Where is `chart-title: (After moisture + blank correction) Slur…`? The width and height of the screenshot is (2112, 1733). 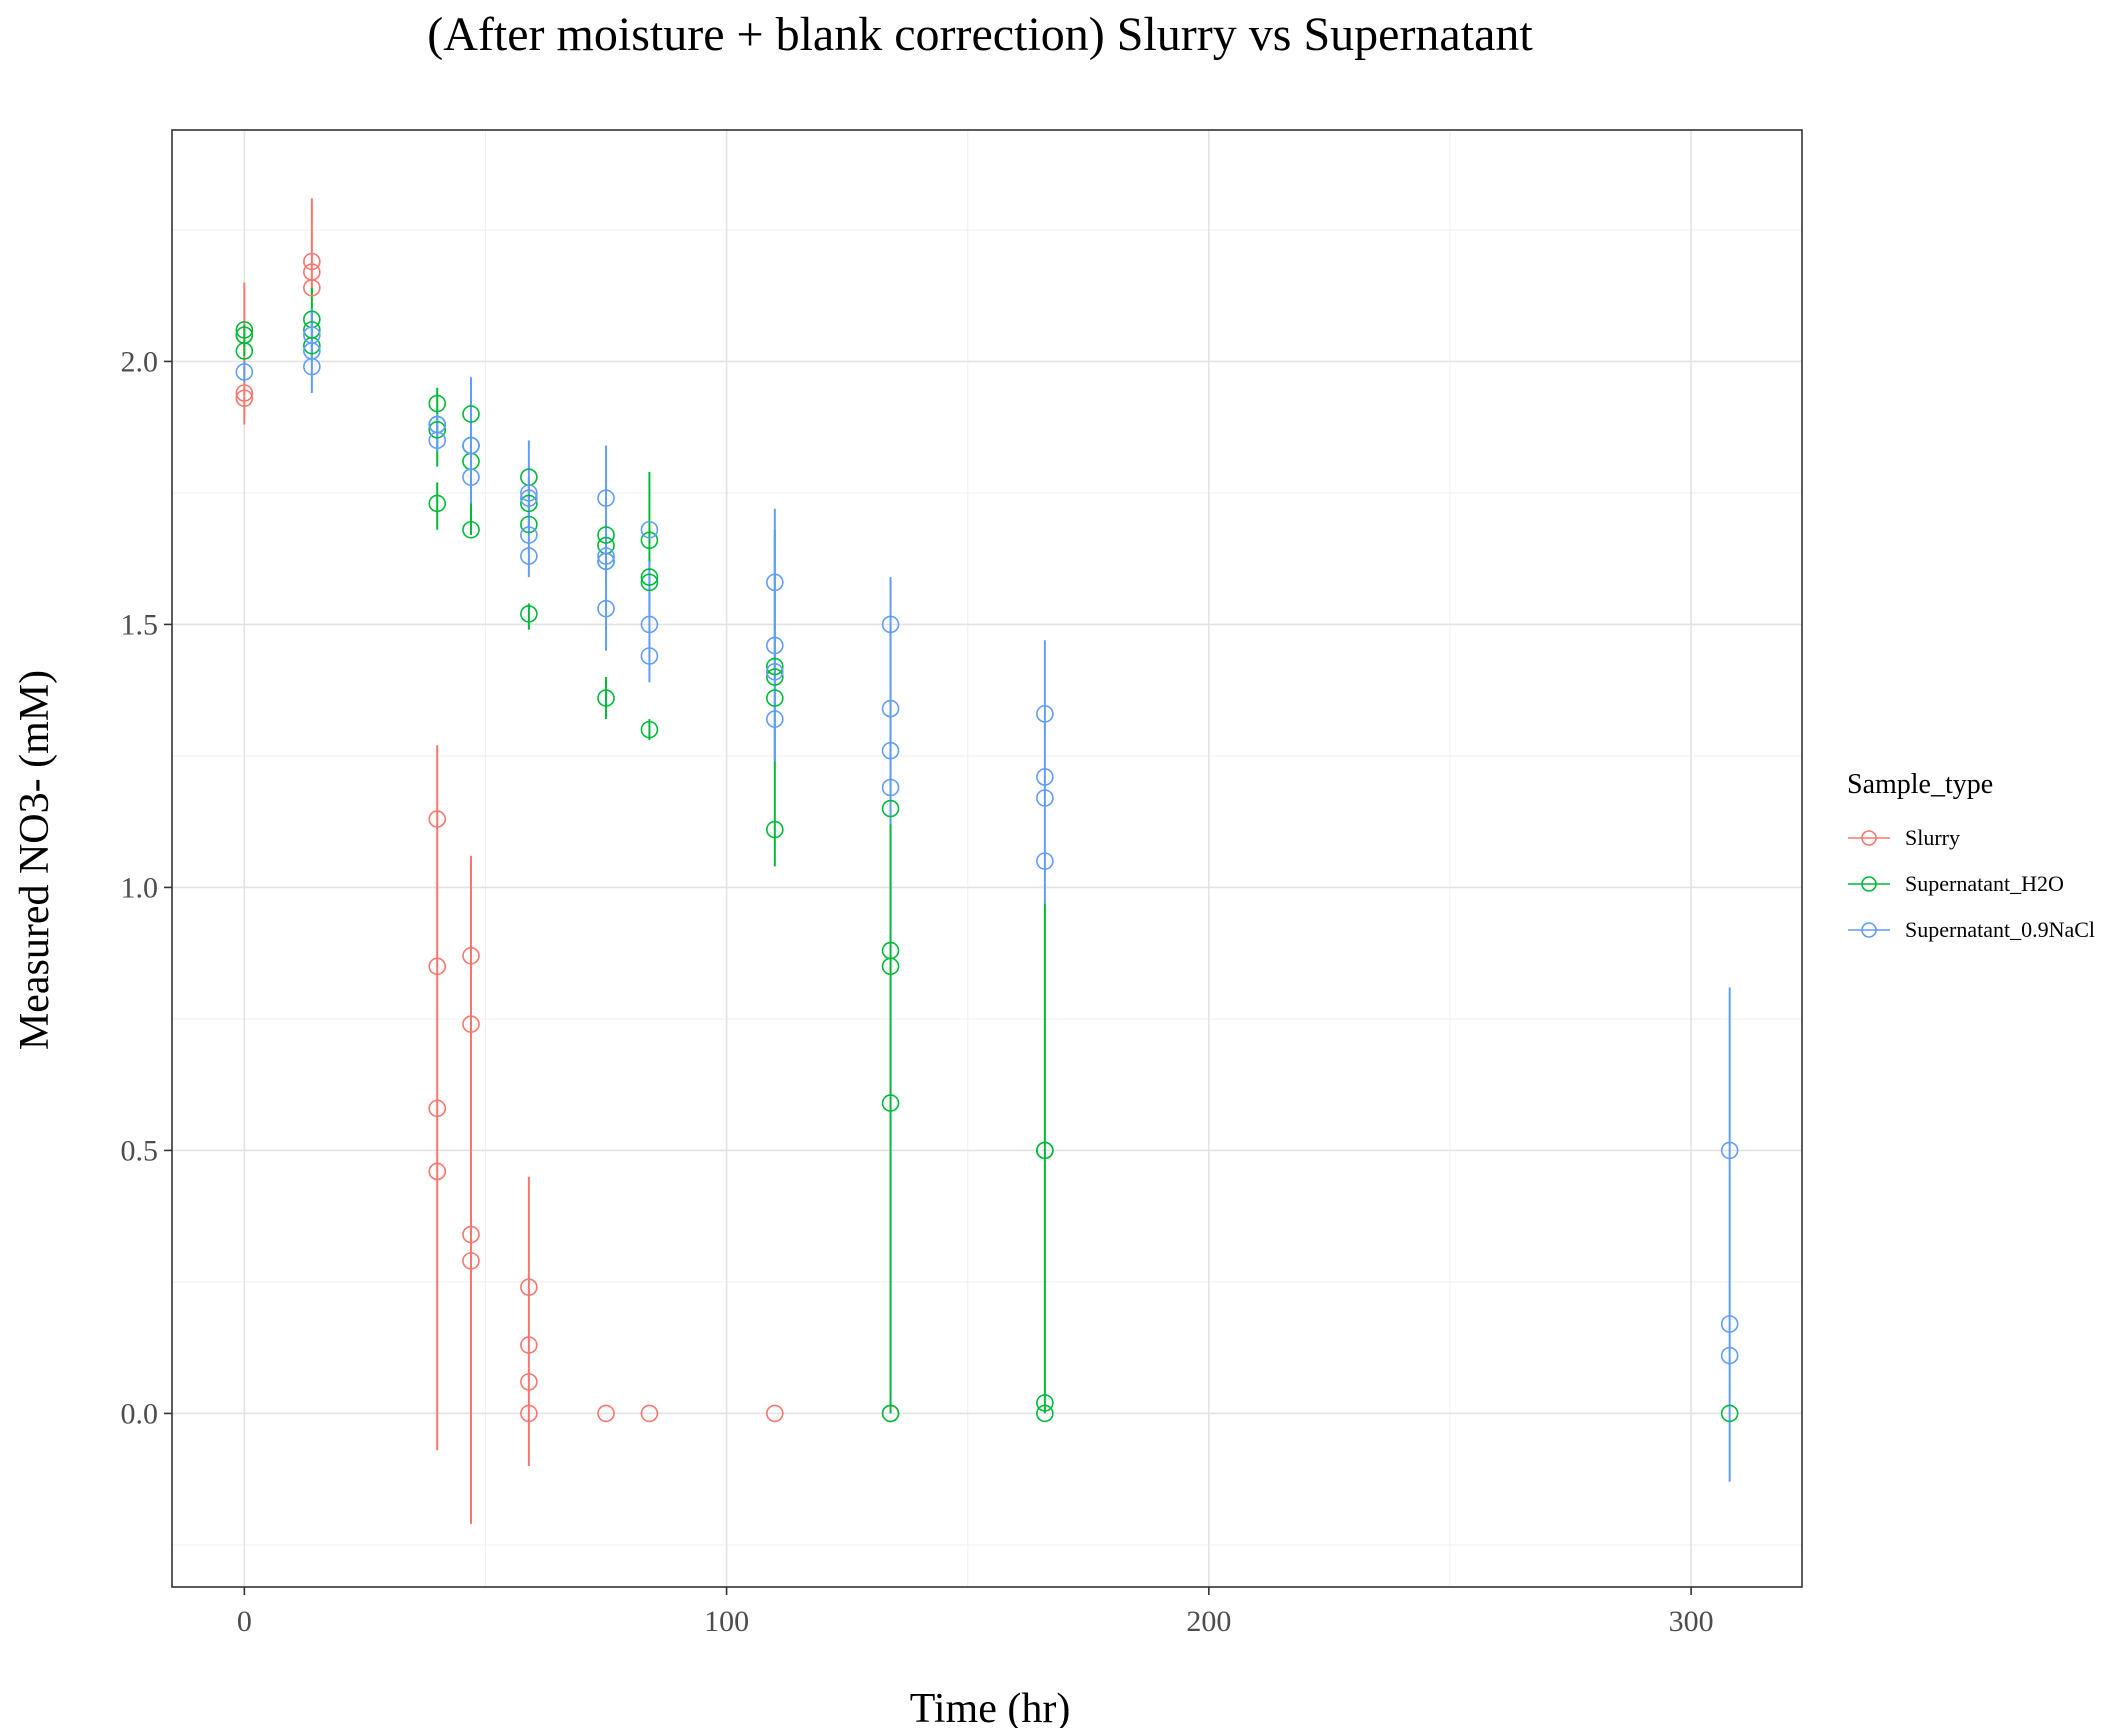 chart-title: (After moisture + blank correction) Slur… is located at coordinates (980, 34).